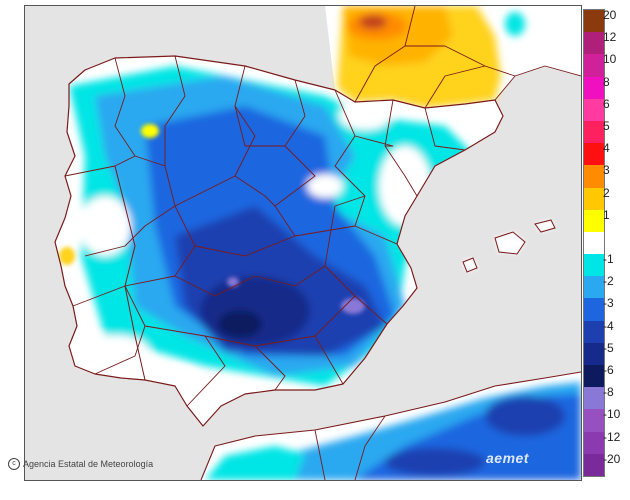 This screenshot has width=630, height=500. What do you see at coordinates (608, 347) in the screenshot?
I see `legend-tick-label: -5` at bounding box center [608, 347].